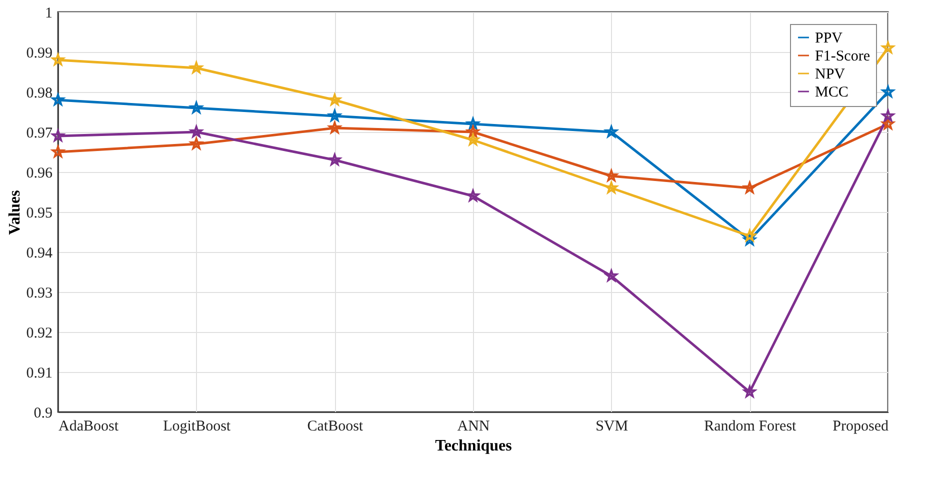 The image size is (934, 488). I want to click on y-tick-label: 0.91, so click(39, 374).